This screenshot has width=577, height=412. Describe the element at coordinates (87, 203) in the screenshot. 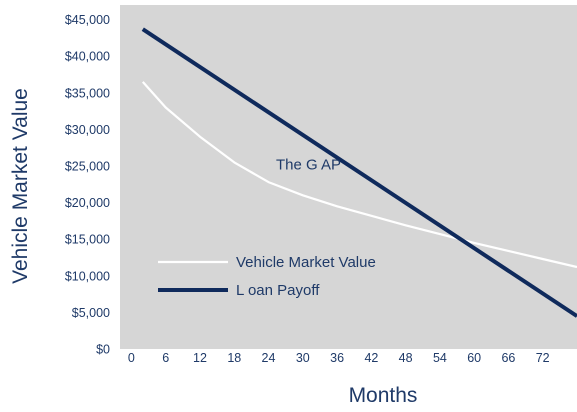

I see `y-tick-label: $20,000` at that location.